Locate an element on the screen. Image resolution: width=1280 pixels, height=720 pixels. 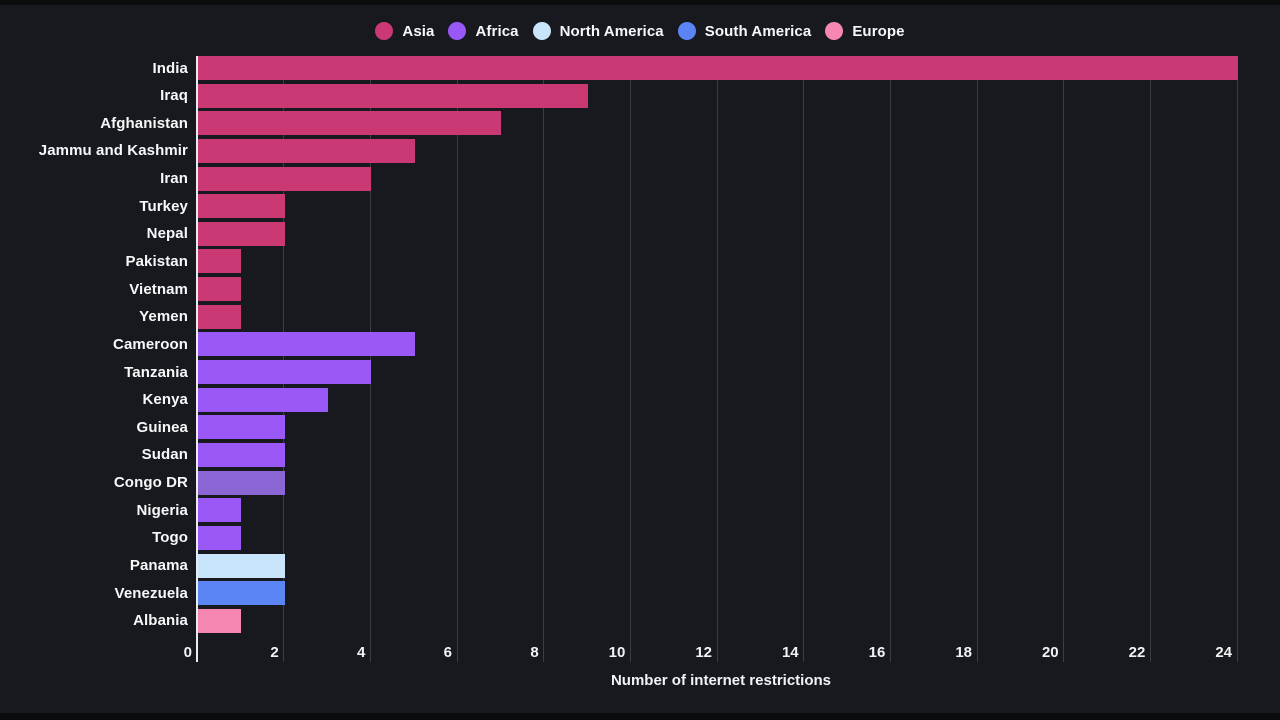
country-label: India is located at coordinates (170, 68).